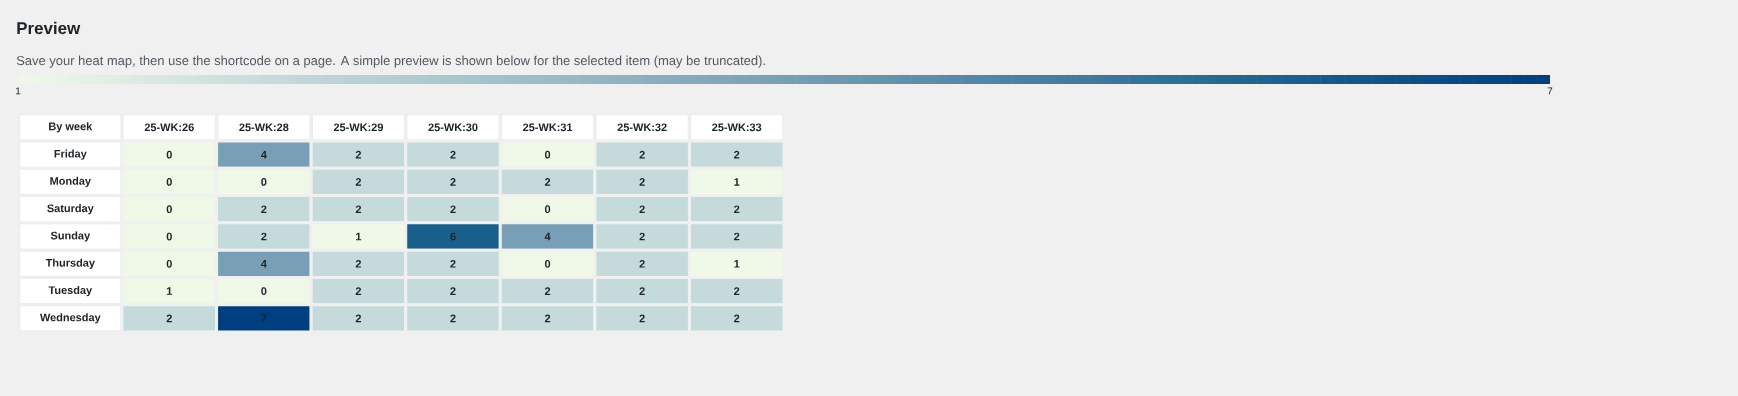 This screenshot has width=1738, height=396. What do you see at coordinates (1550, 91) in the screenshot?
I see `color-bar-label: 7` at bounding box center [1550, 91].